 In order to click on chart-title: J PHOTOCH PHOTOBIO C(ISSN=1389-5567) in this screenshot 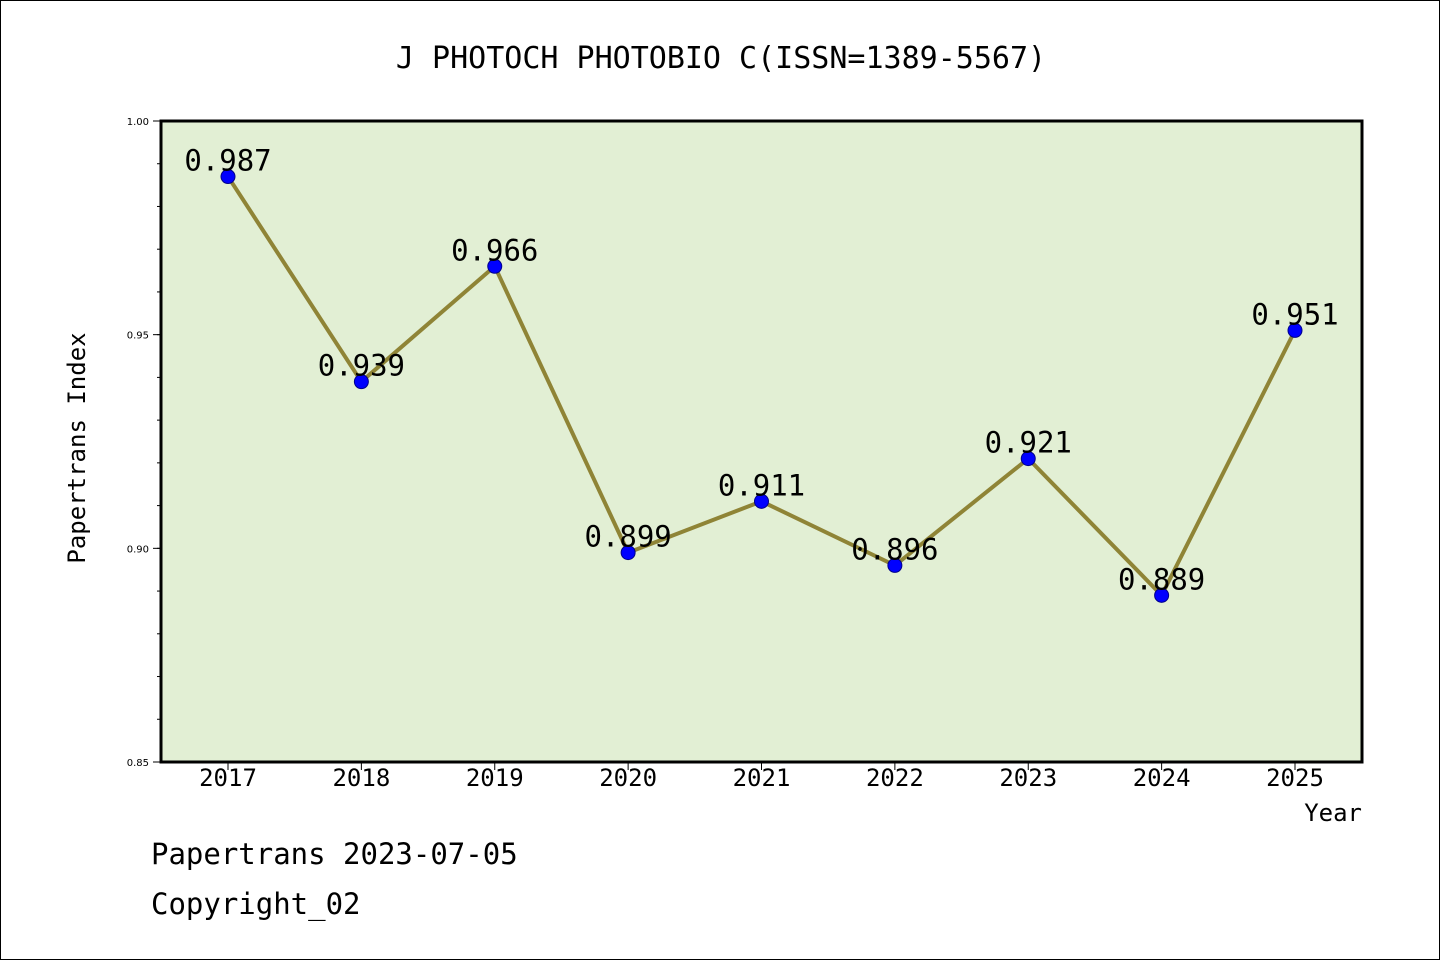, I will do `click(721, 58)`.